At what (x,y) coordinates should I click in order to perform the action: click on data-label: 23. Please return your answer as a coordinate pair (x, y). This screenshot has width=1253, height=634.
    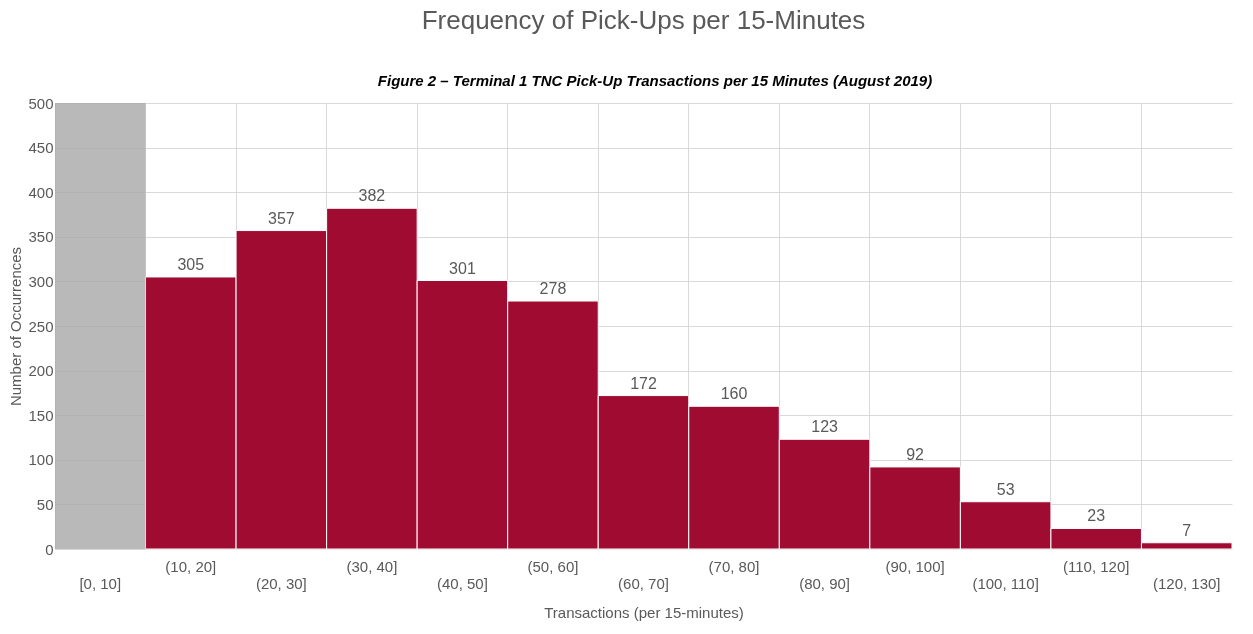
    Looking at the image, I should click on (1096, 516).